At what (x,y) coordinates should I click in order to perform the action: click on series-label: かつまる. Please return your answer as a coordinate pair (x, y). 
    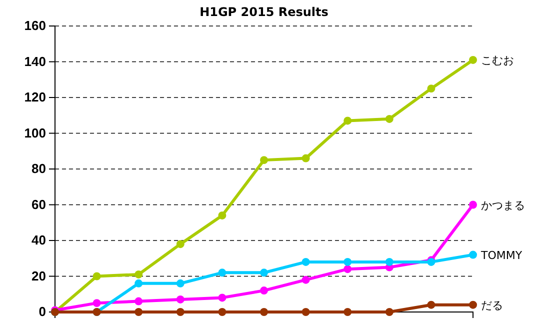
    Looking at the image, I should click on (503, 205).